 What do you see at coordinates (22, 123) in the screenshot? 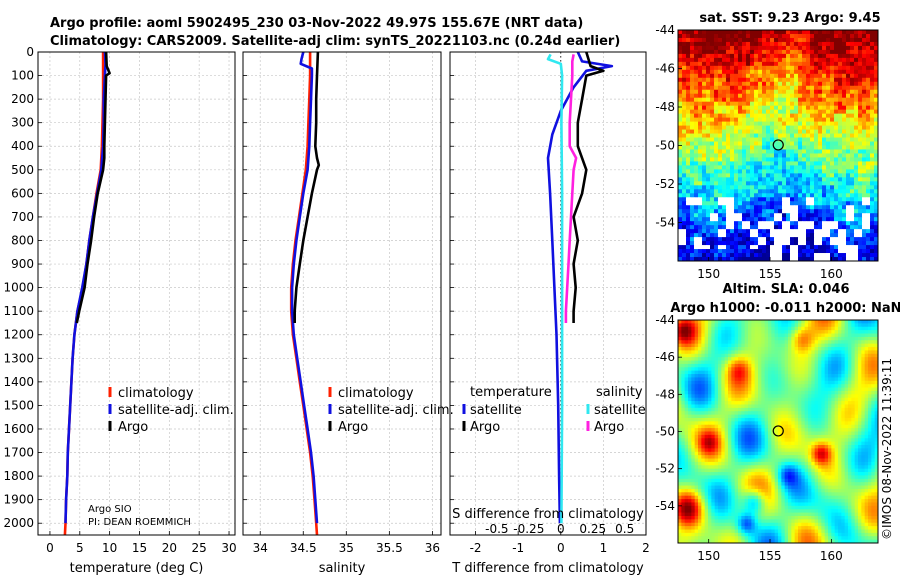
I see `depth-tick-label: 300` at bounding box center [22, 123].